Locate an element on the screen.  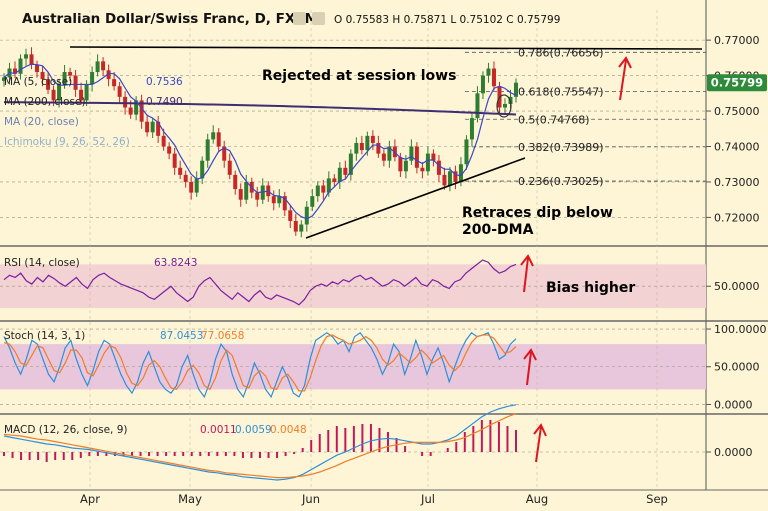
ma200-line is located at coordinates (260, 108).